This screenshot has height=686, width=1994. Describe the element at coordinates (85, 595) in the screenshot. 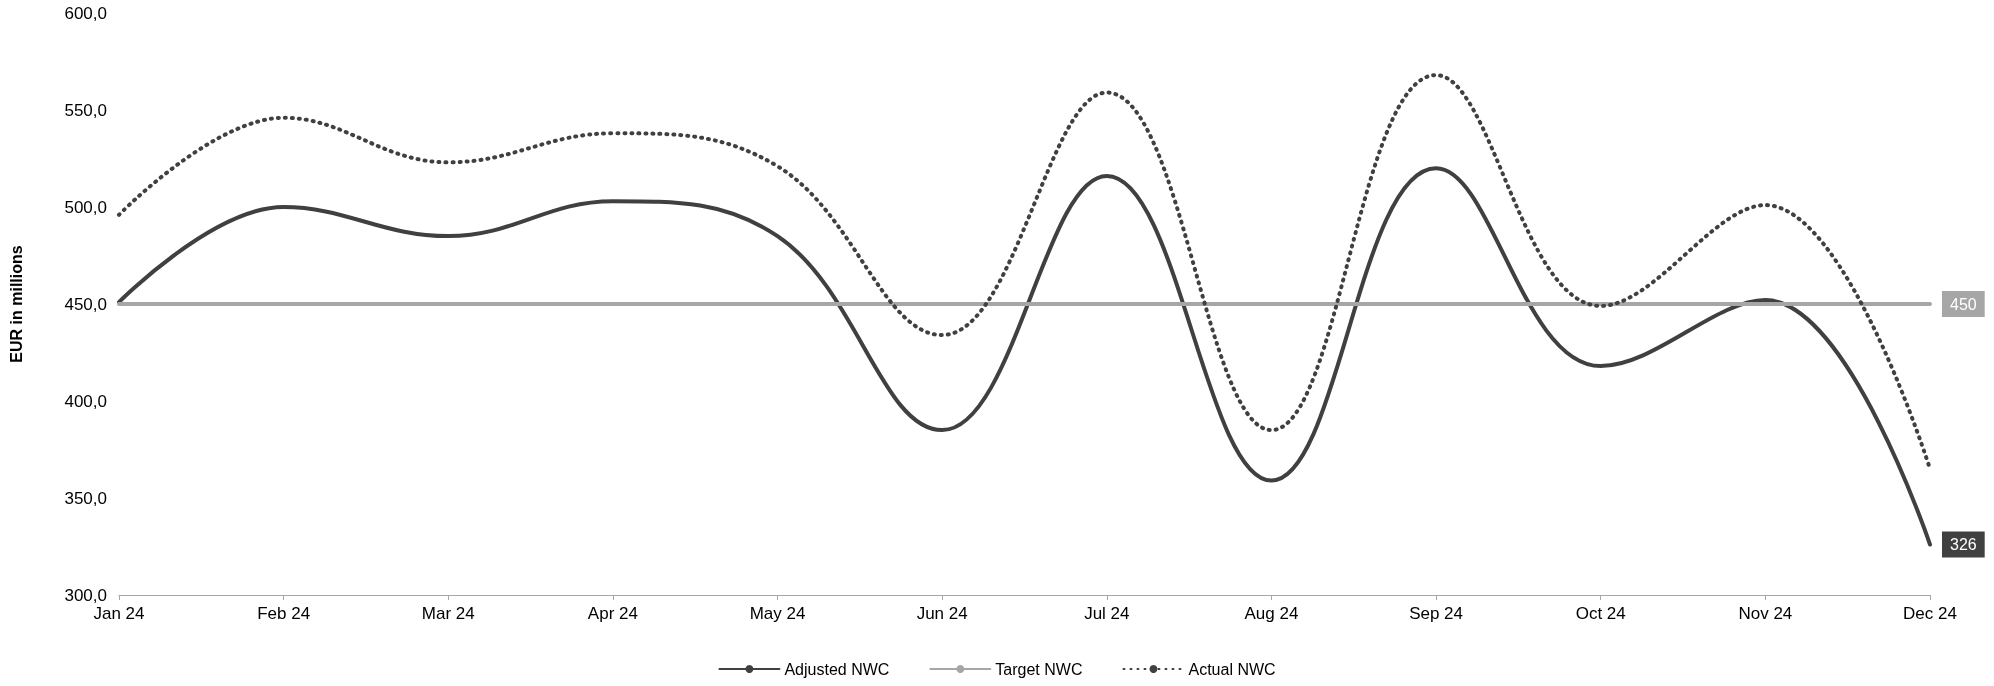

I see `y-tick-label: 300,0` at that location.